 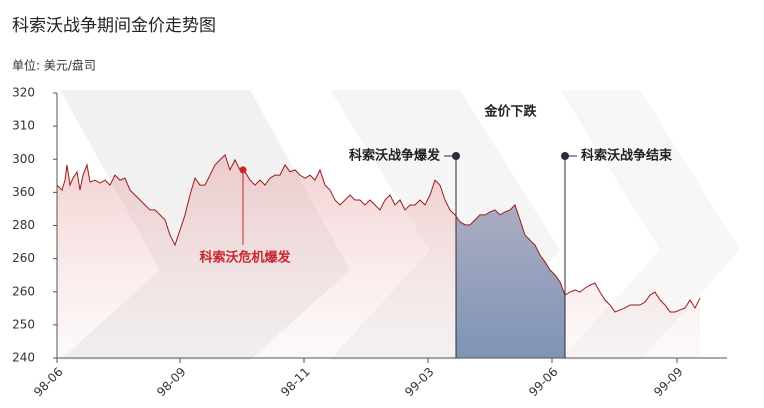 I want to click on y-tick-label: 240, so click(x=23, y=358).